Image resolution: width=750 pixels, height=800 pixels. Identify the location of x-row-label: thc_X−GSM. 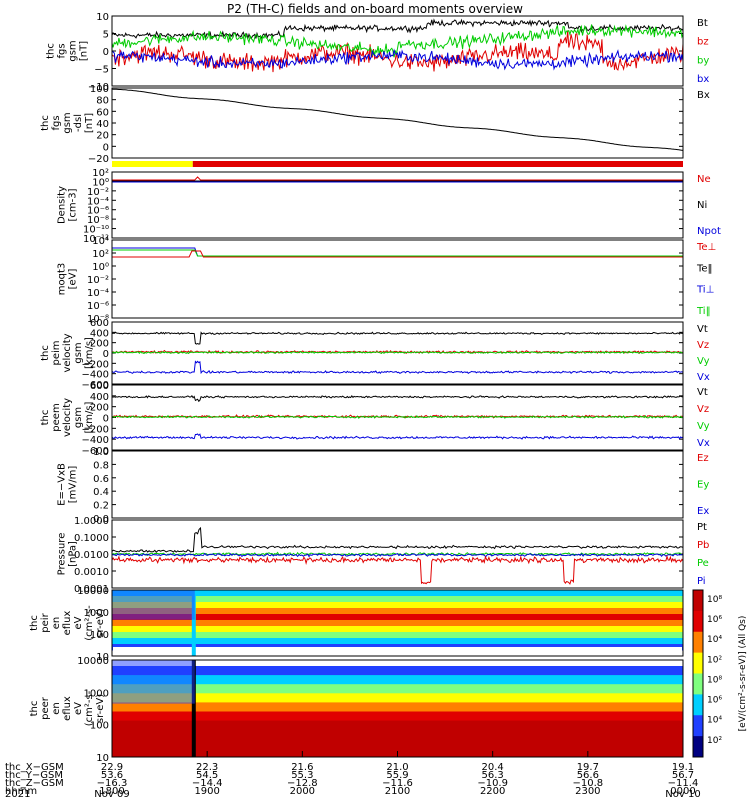
(34, 767).